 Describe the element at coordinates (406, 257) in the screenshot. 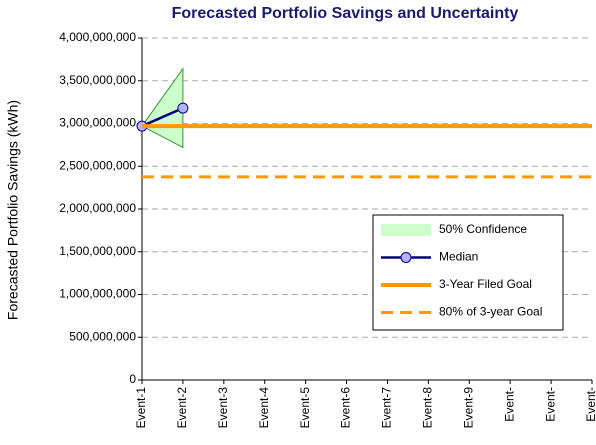

I see `legend-marker` at that location.